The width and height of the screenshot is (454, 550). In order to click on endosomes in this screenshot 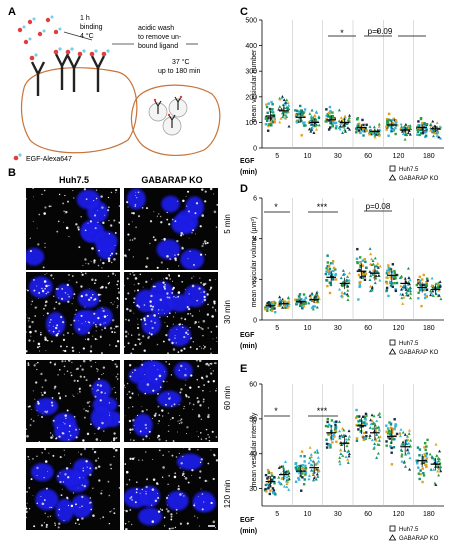, I will do `click(168, 117)`.